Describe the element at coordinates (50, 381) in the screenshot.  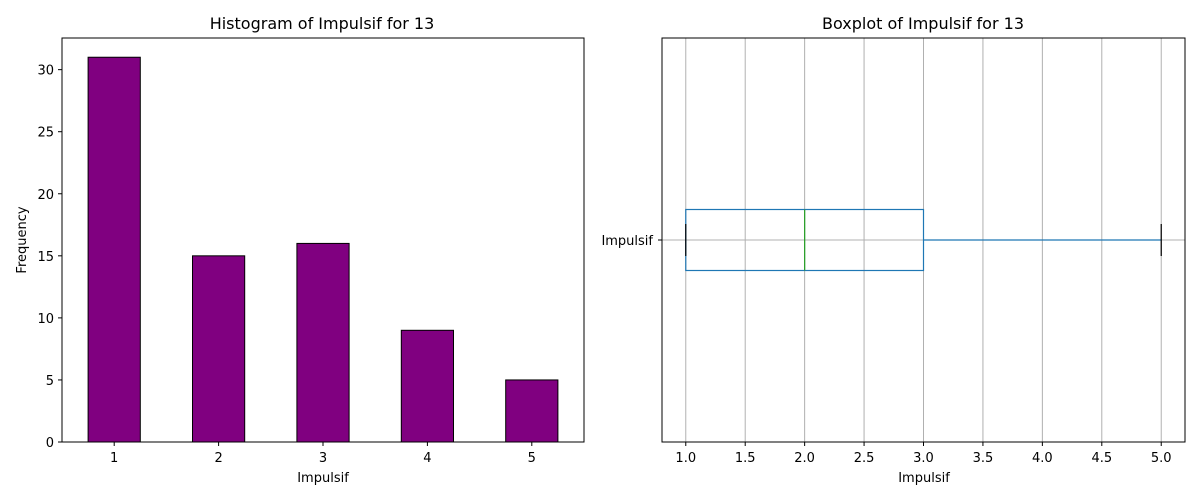
I see `histogram-y-tick-label: 5` at that location.